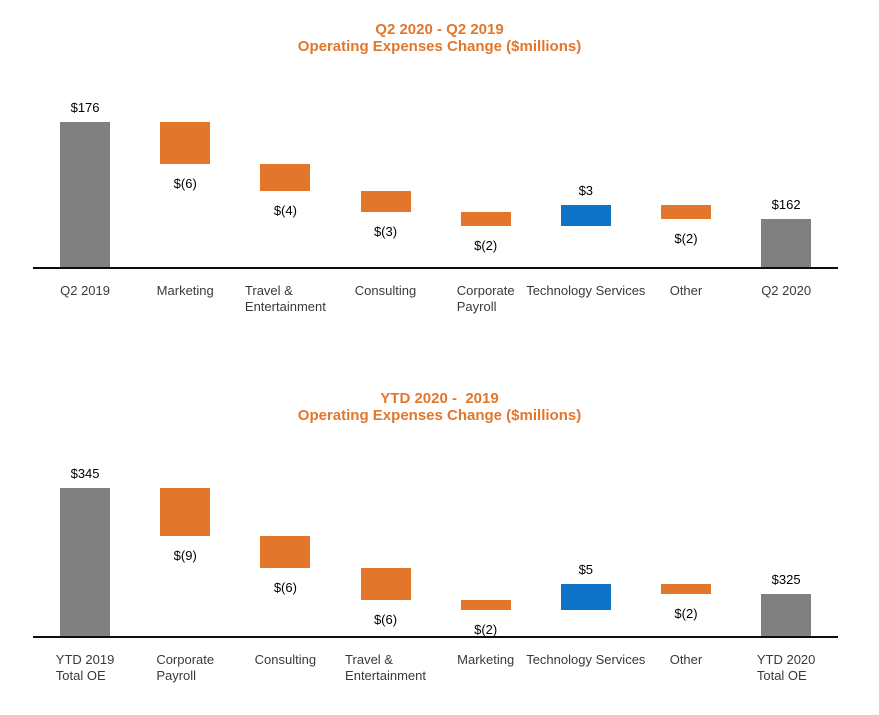  Describe the element at coordinates (85, 107) in the screenshot. I see `value-label: $176` at that location.